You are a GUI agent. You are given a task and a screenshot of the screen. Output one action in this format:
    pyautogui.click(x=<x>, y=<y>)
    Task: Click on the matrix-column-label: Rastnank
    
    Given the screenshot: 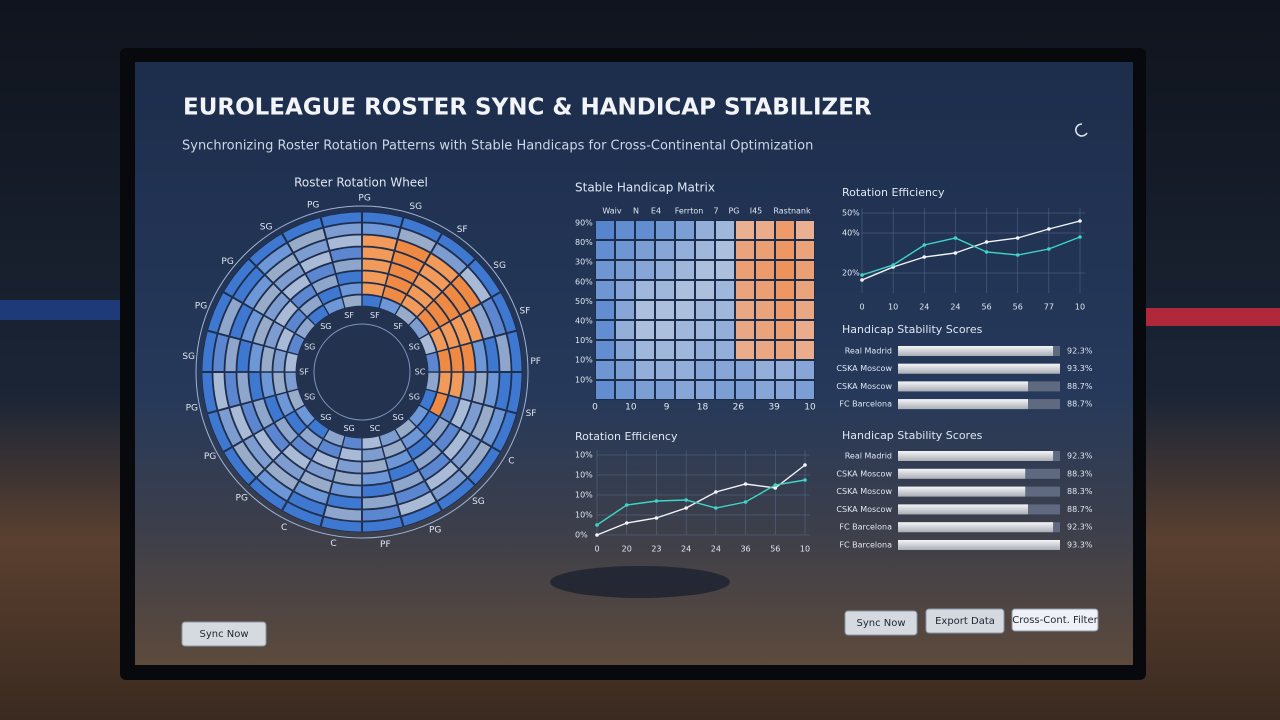 What is the action you would take?
    pyautogui.click(x=792, y=211)
    